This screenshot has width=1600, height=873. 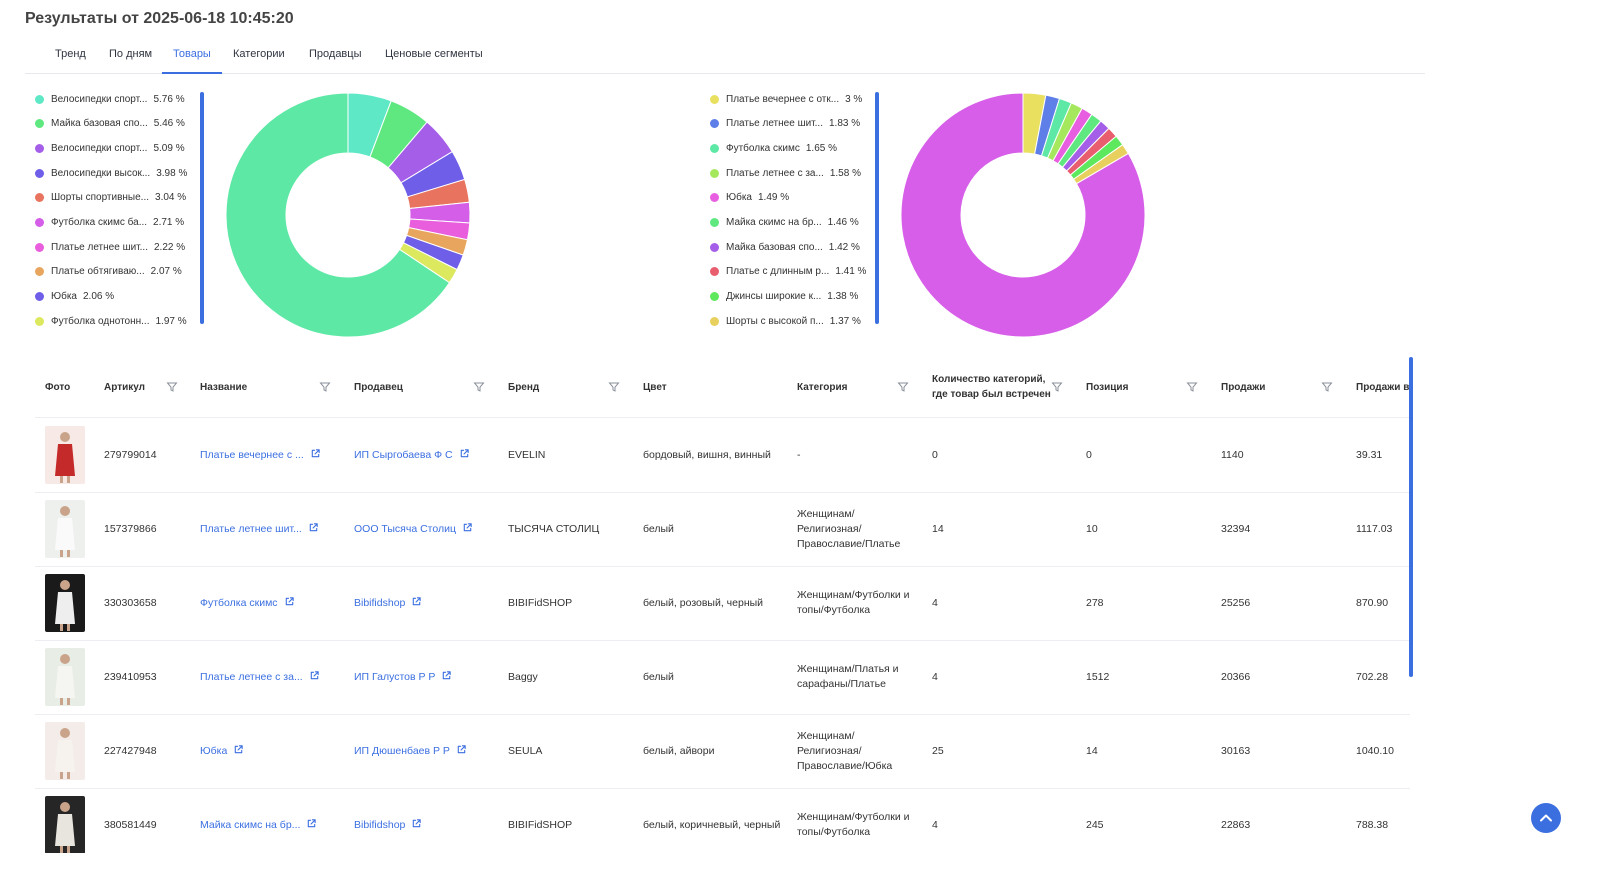 I want to click on position-cell-text: 14, so click(x=1092, y=750).